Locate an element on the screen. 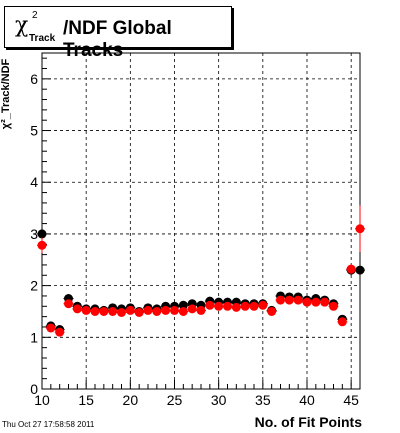 The height and width of the screenshot is (433, 400). x-axis-label: No. of Fit Points is located at coordinates (308, 422).